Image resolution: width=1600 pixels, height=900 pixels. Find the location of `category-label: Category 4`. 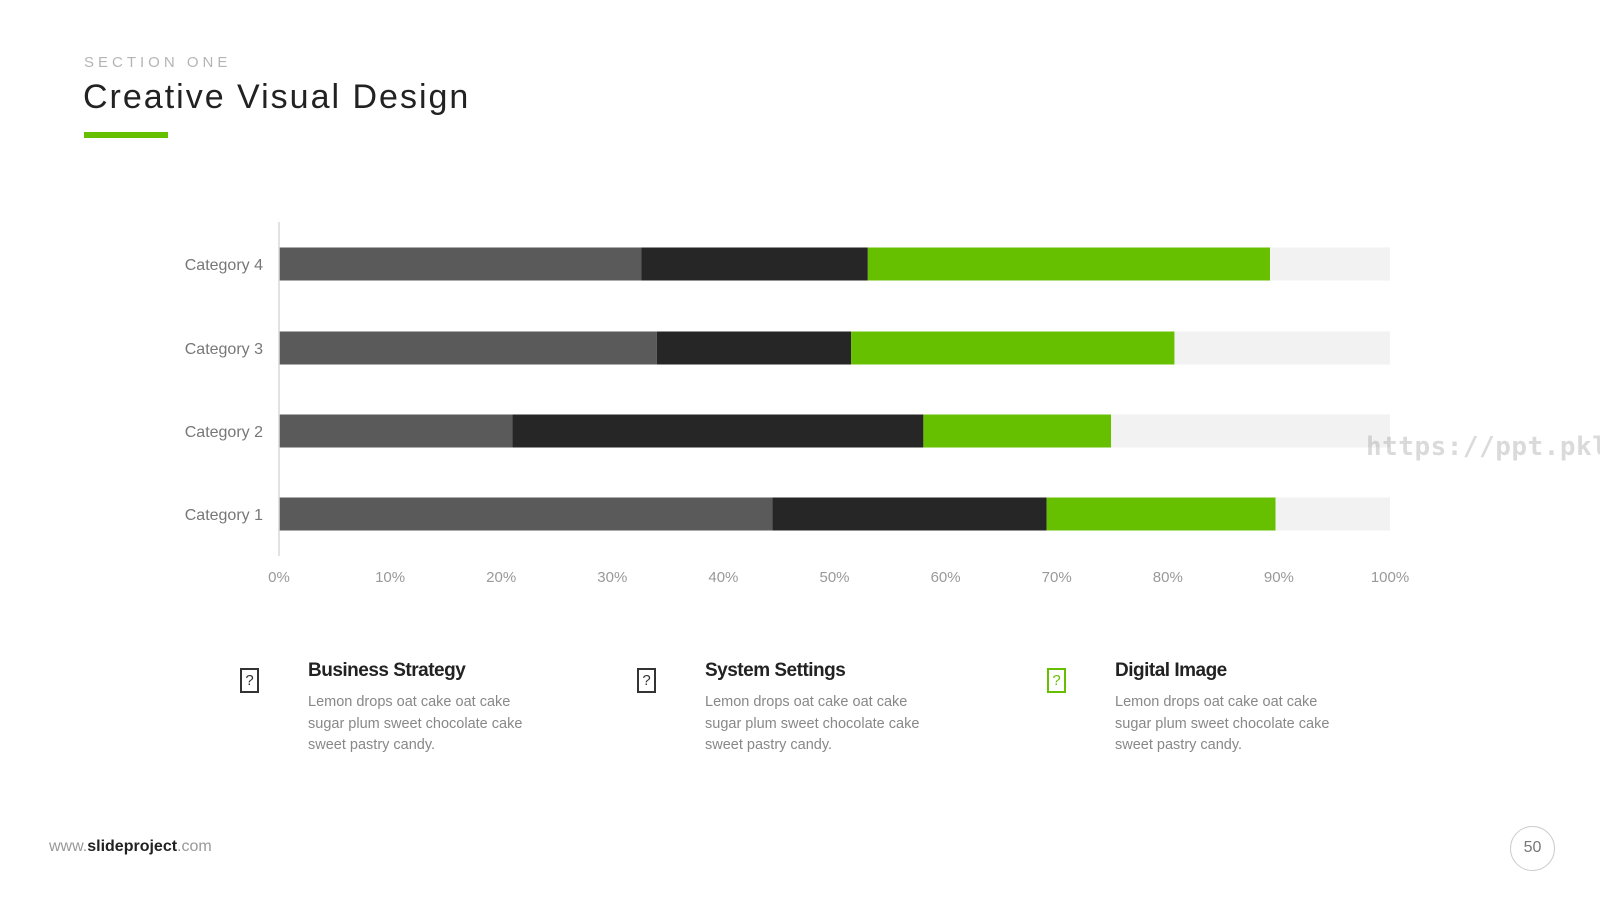

category-label: Category 4 is located at coordinates (224, 265).